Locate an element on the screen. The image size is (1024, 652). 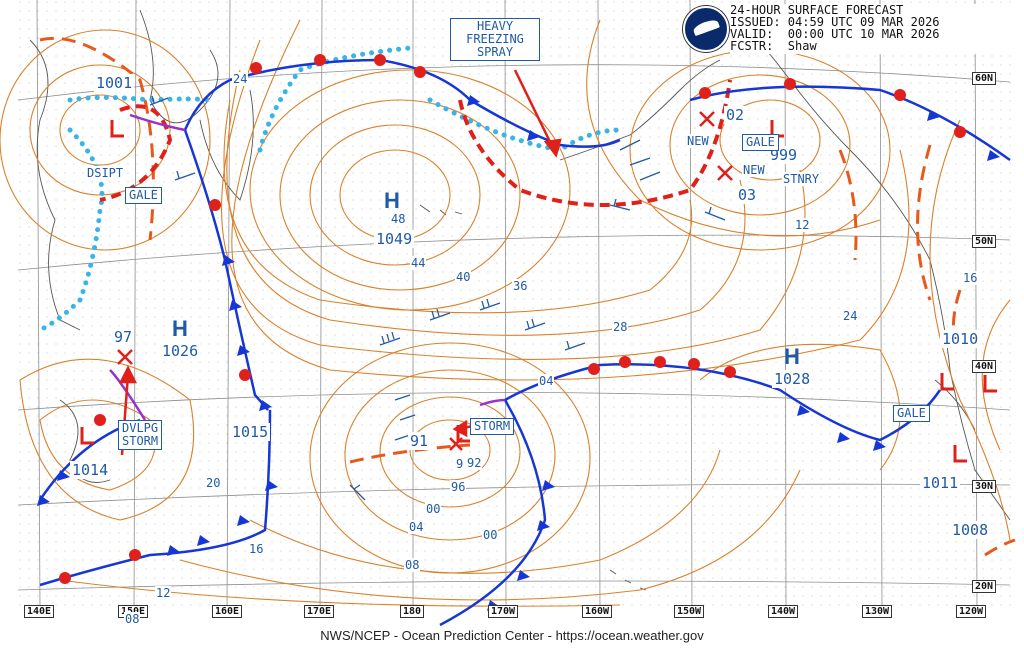
lon-label: 140W is located at coordinates (783, 611).